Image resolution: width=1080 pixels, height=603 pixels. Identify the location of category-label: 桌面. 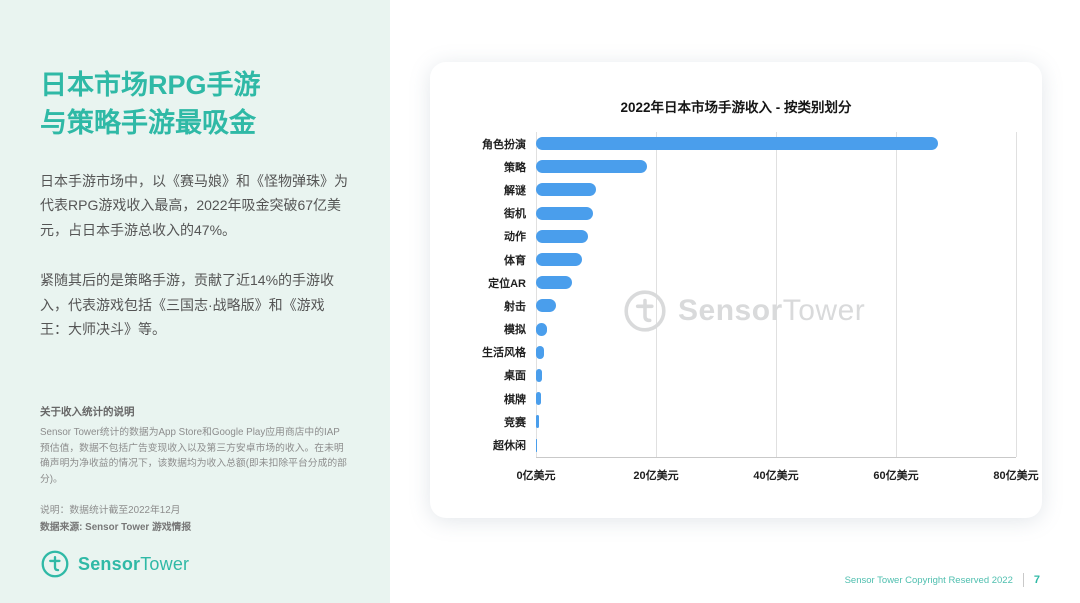
(515, 376).